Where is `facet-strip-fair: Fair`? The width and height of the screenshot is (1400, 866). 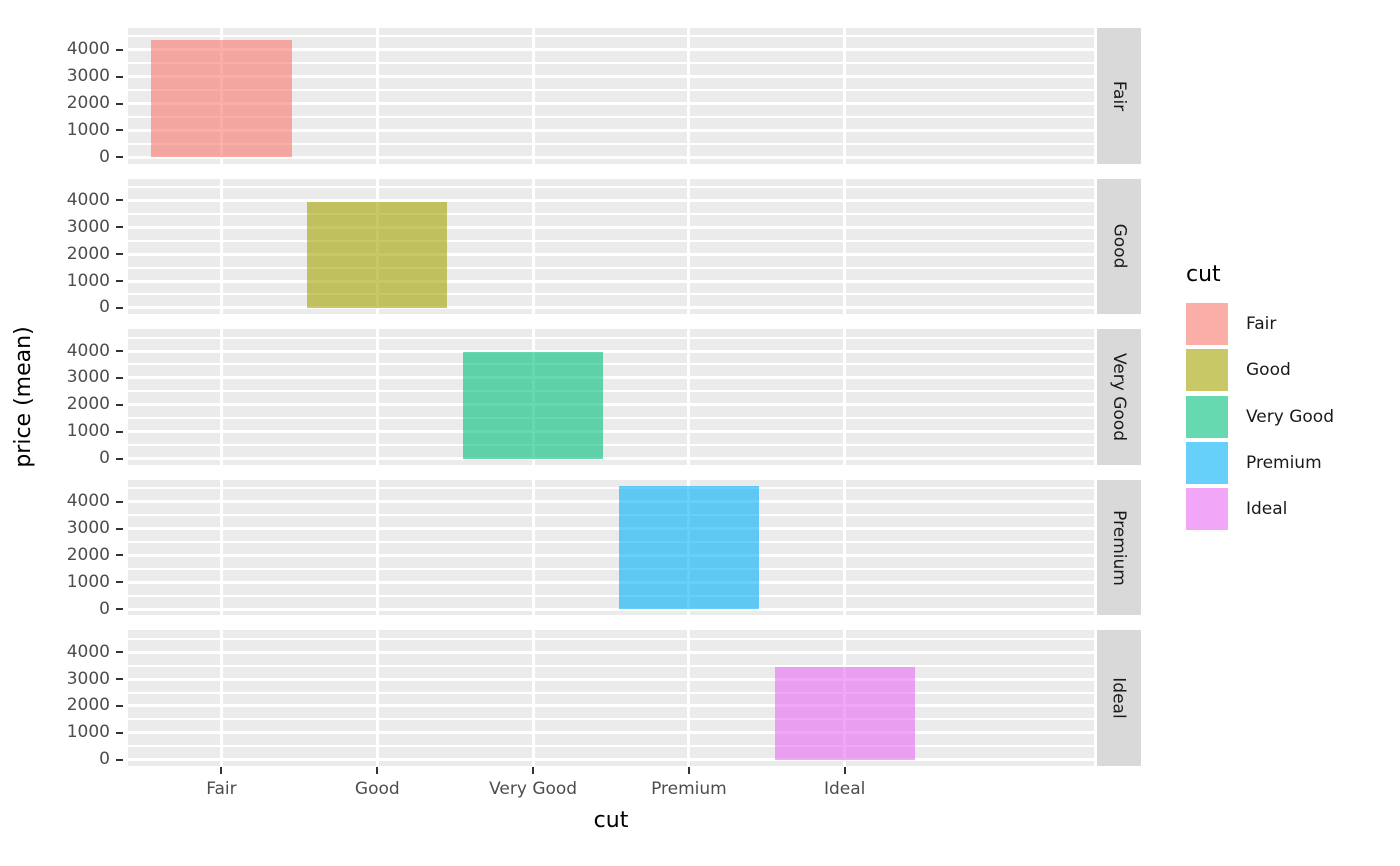
facet-strip-fair: Fair is located at coordinates (1119, 96).